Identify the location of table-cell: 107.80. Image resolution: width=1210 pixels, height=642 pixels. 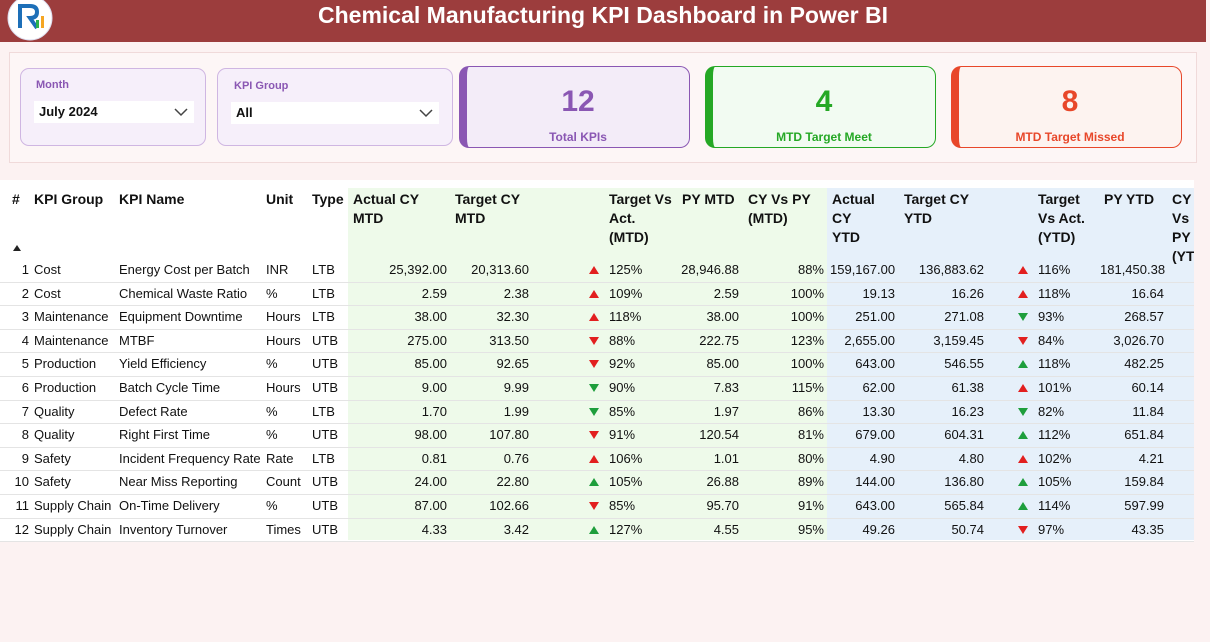
(509, 435).